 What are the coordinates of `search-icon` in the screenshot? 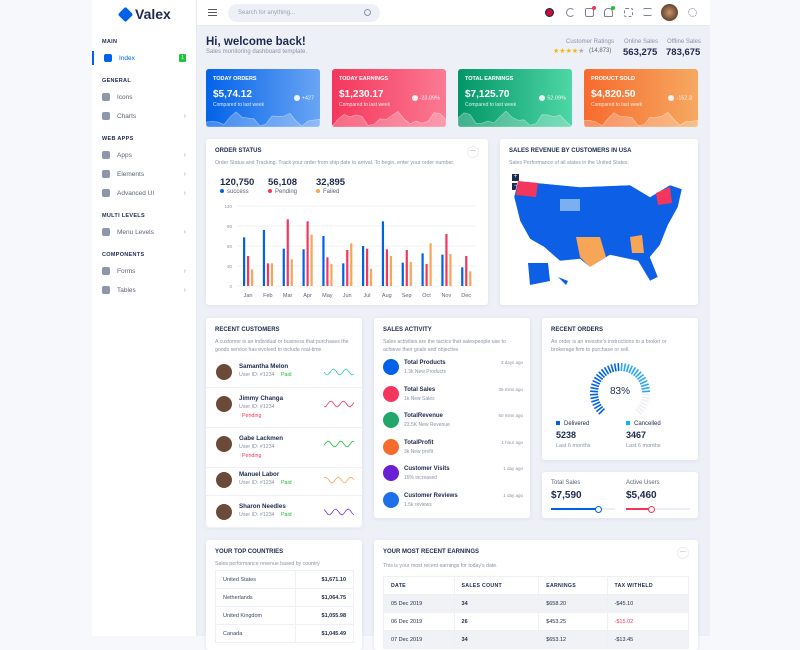 It's located at (367, 12).